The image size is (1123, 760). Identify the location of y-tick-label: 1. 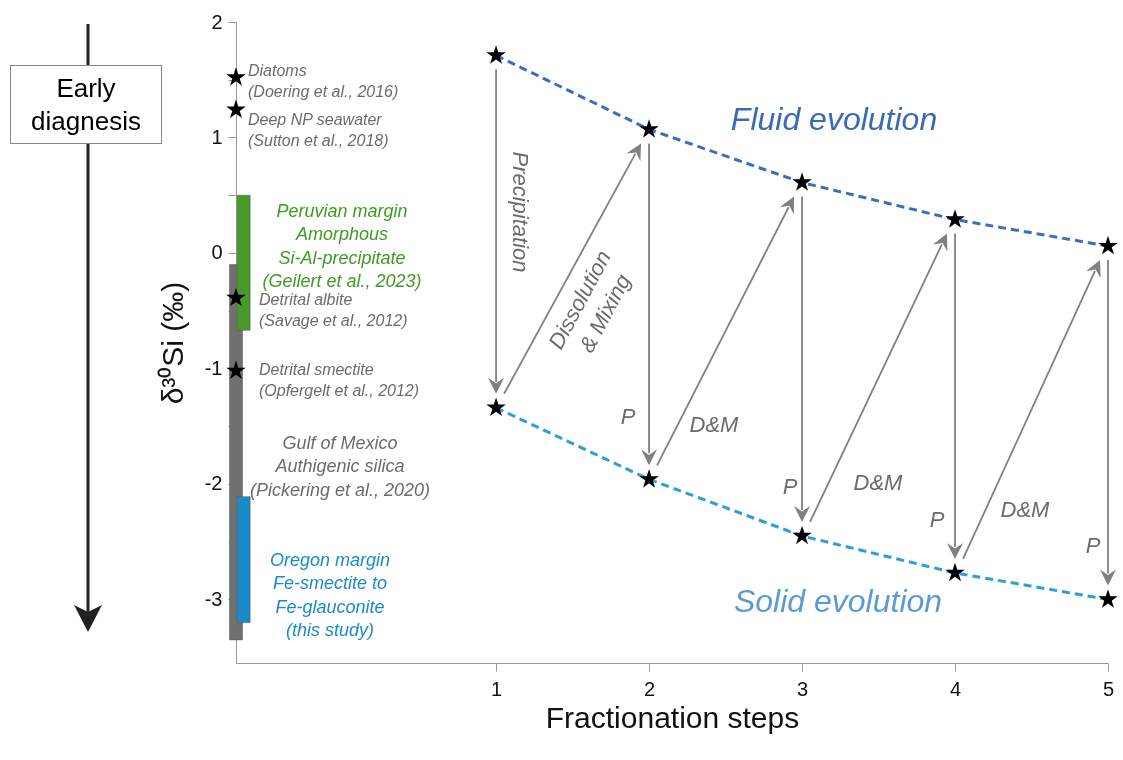
(217, 137).